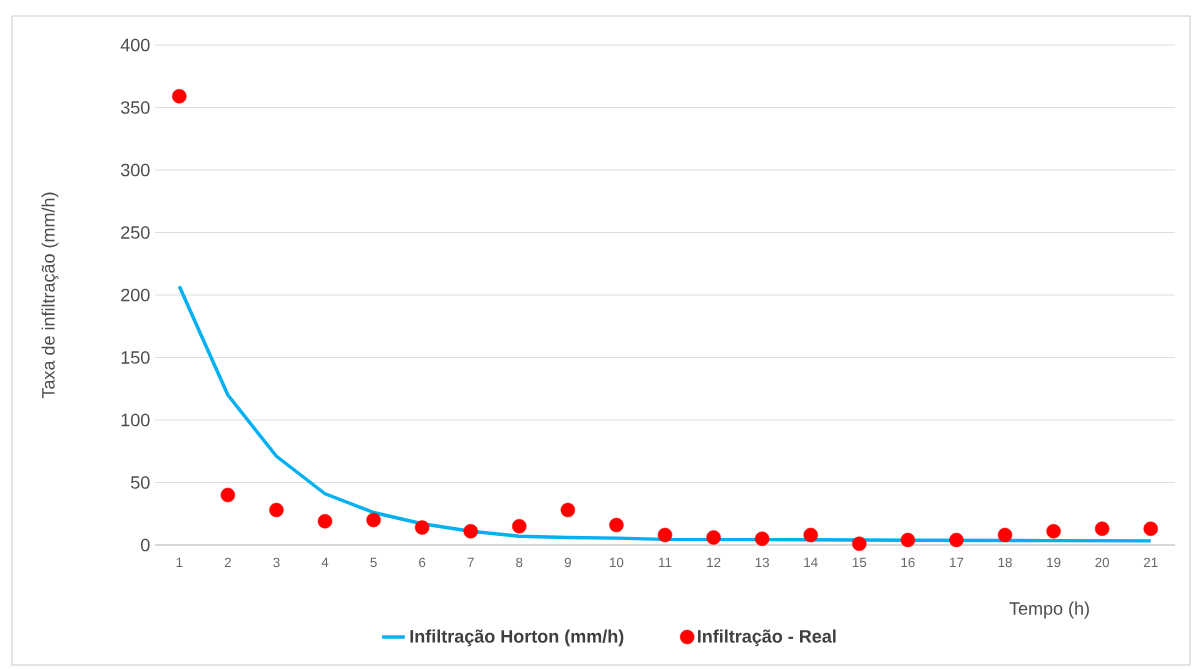 The image size is (1196, 669). Describe the element at coordinates (470, 562) in the screenshot. I see `x-tick-label: 7` at that location.